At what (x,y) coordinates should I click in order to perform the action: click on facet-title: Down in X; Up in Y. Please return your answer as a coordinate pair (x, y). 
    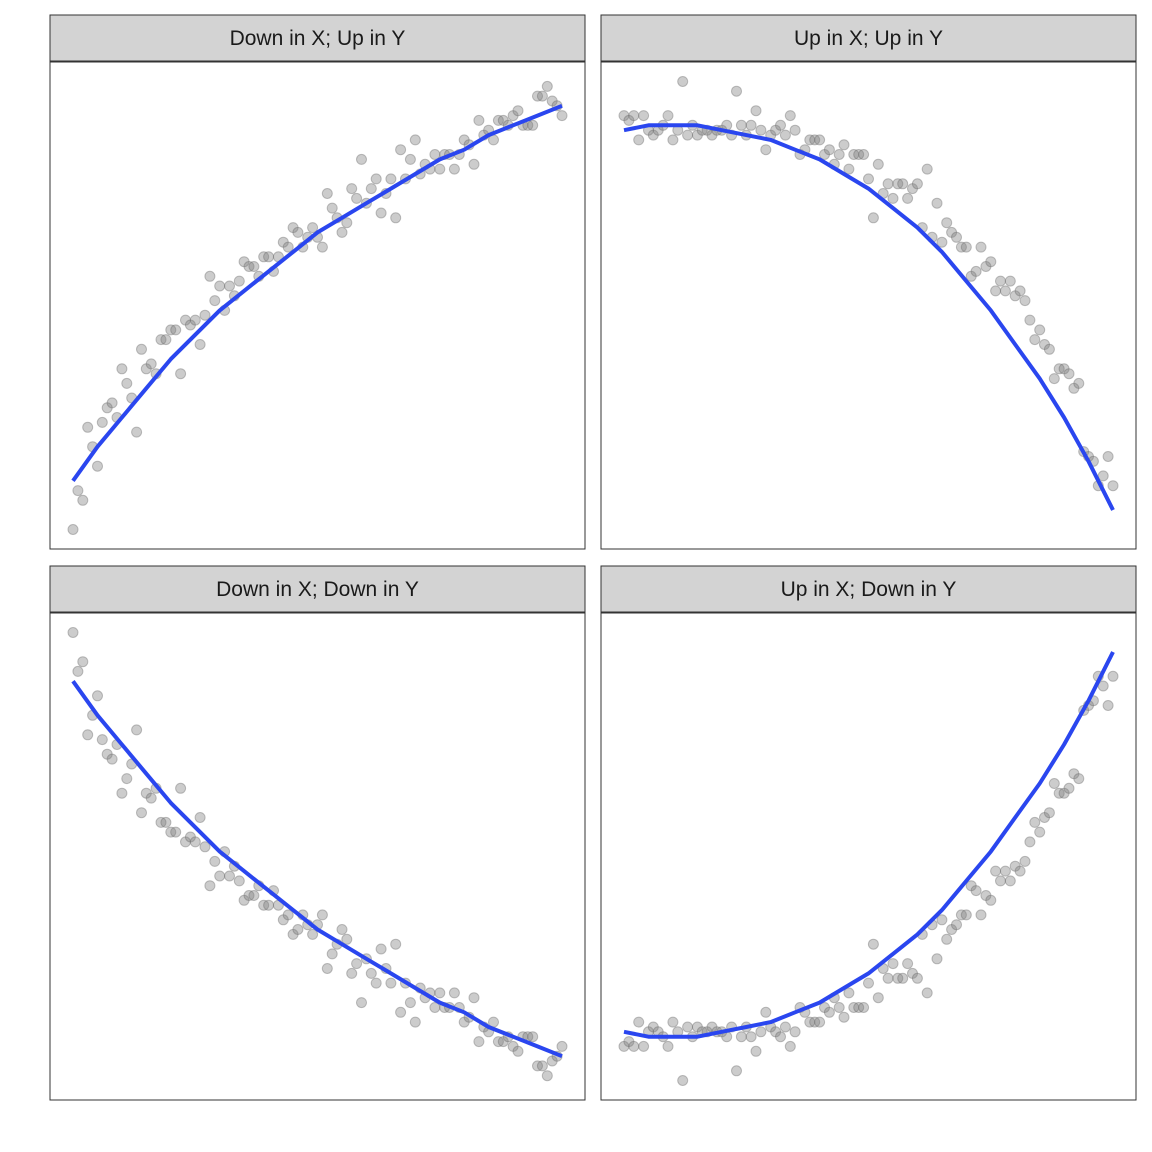
    Looking at the image, I should click on (318, 38).